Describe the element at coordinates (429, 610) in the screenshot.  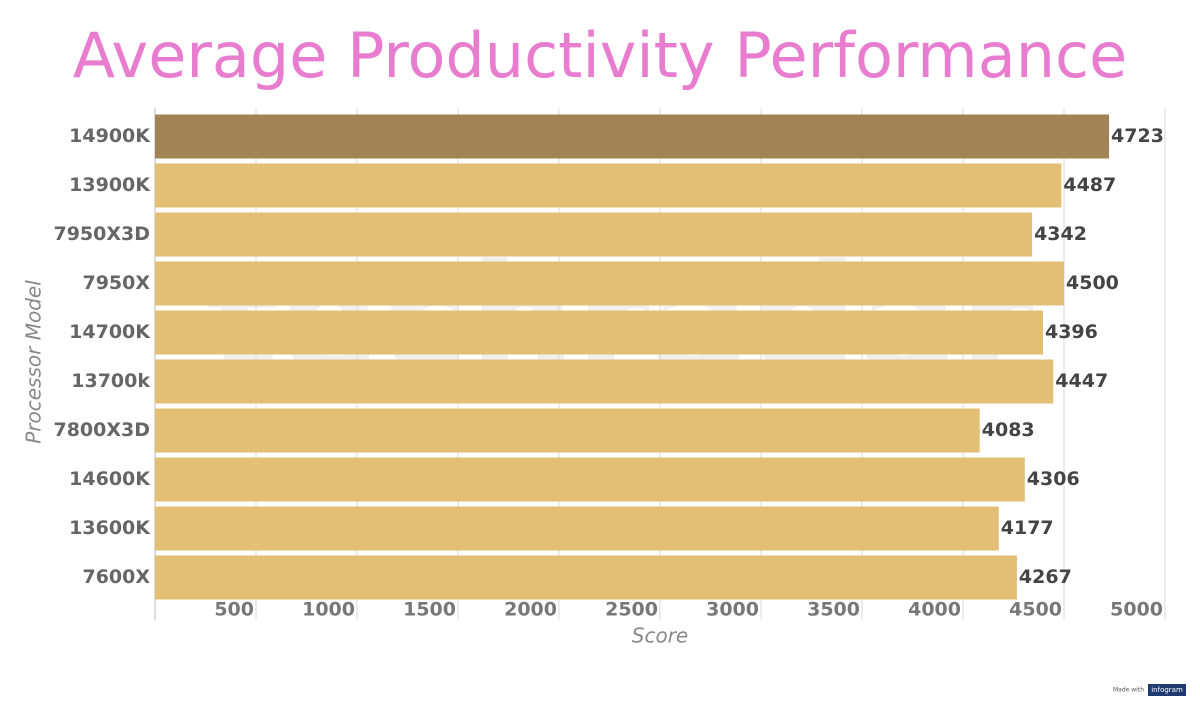
I see `x-tick-label: 1500` at that location.